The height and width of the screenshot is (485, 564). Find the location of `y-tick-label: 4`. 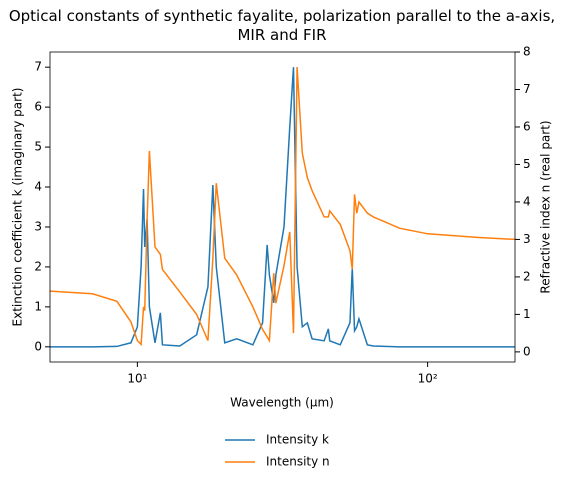

y-tick-label: 4 is located at coordinates (38, 187).